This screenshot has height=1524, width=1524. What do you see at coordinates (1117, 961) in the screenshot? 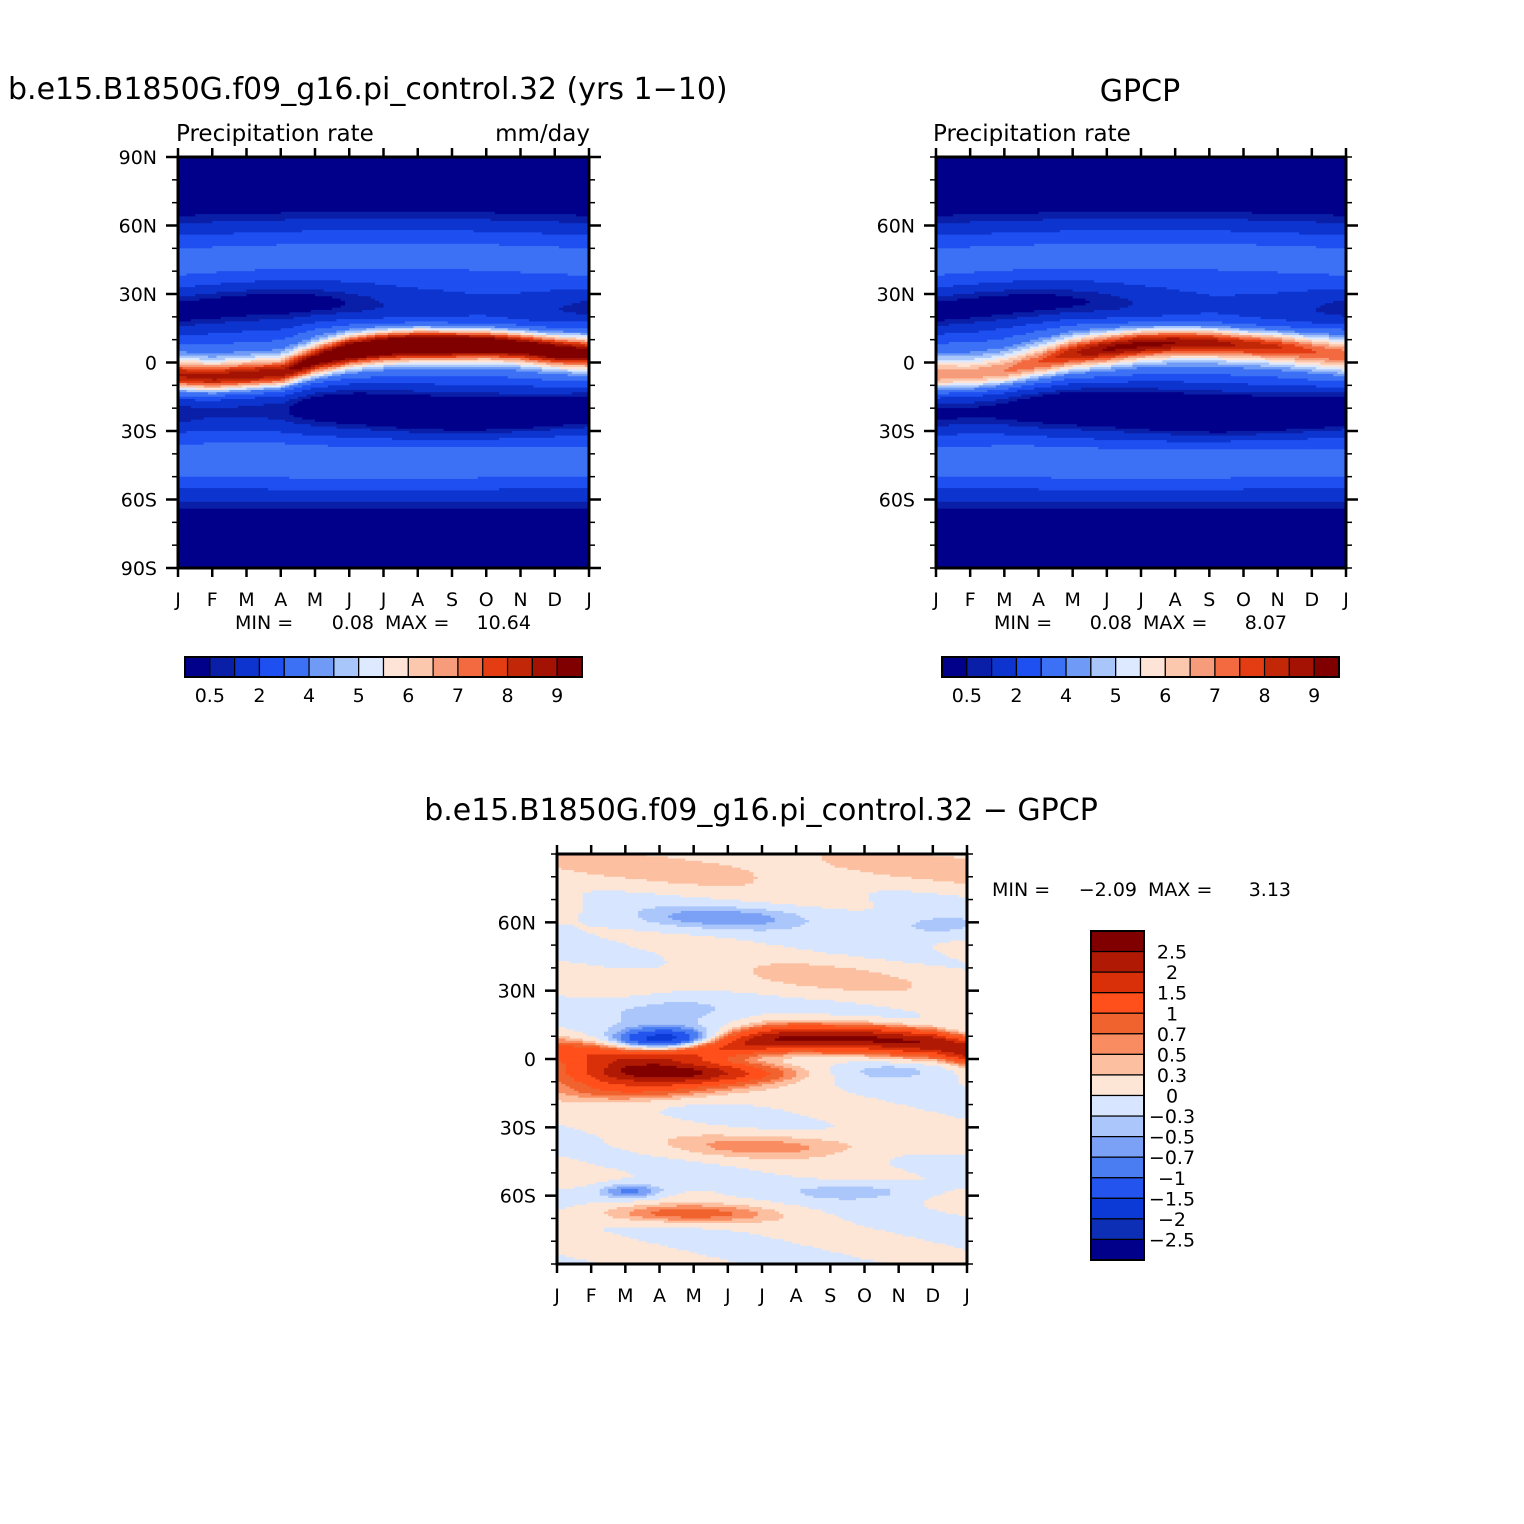
I see `diff-colorbar-swatch` at bounding box center [1117, 961].